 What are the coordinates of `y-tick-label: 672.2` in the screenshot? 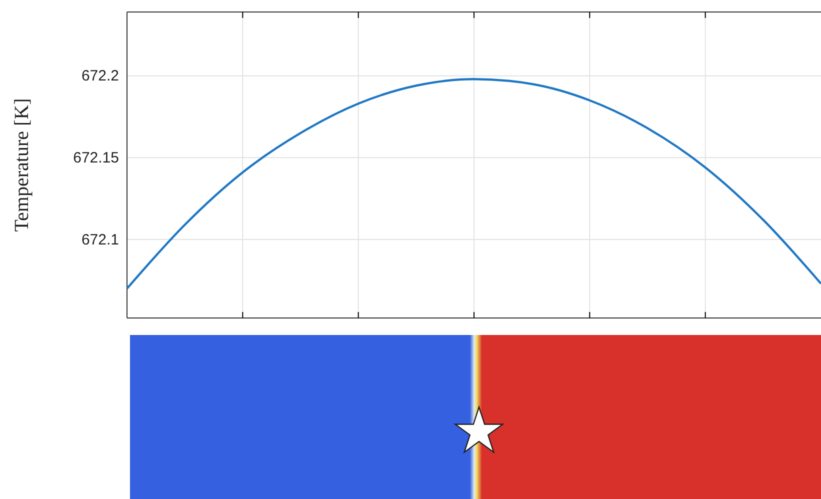 It's located at (100, 76).